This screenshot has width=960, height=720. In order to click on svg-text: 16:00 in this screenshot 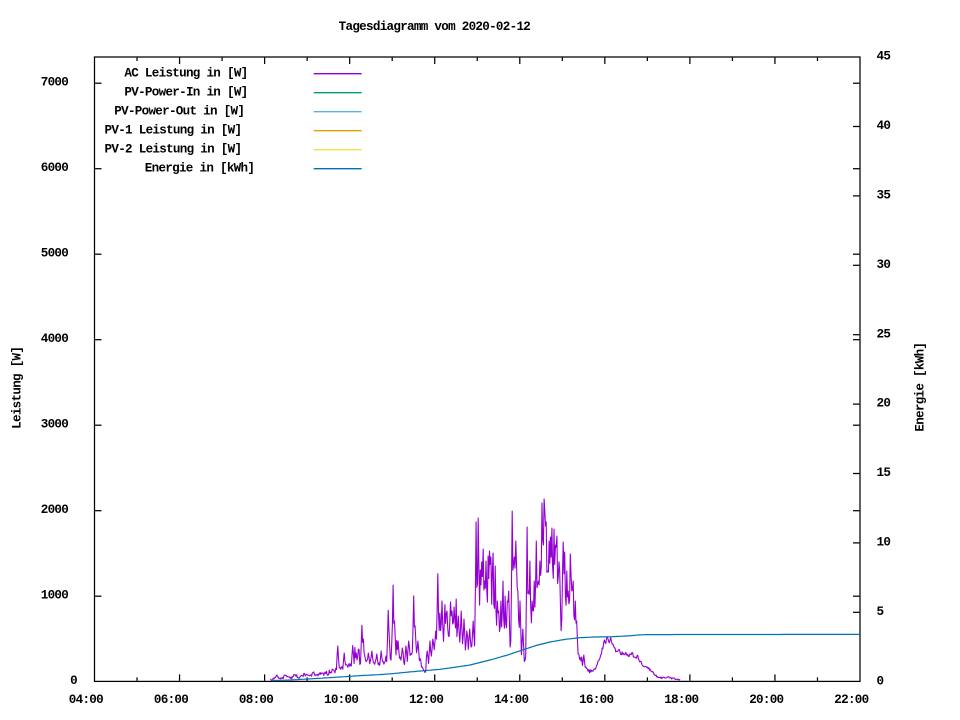, I will do `click(596, 700)`.